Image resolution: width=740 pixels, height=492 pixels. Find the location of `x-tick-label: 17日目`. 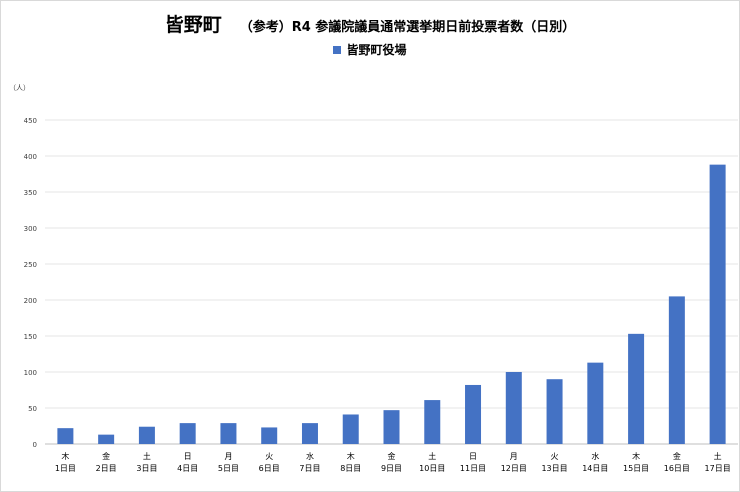

x-tick-label: 17日目 is located at coordinates (718, 468).